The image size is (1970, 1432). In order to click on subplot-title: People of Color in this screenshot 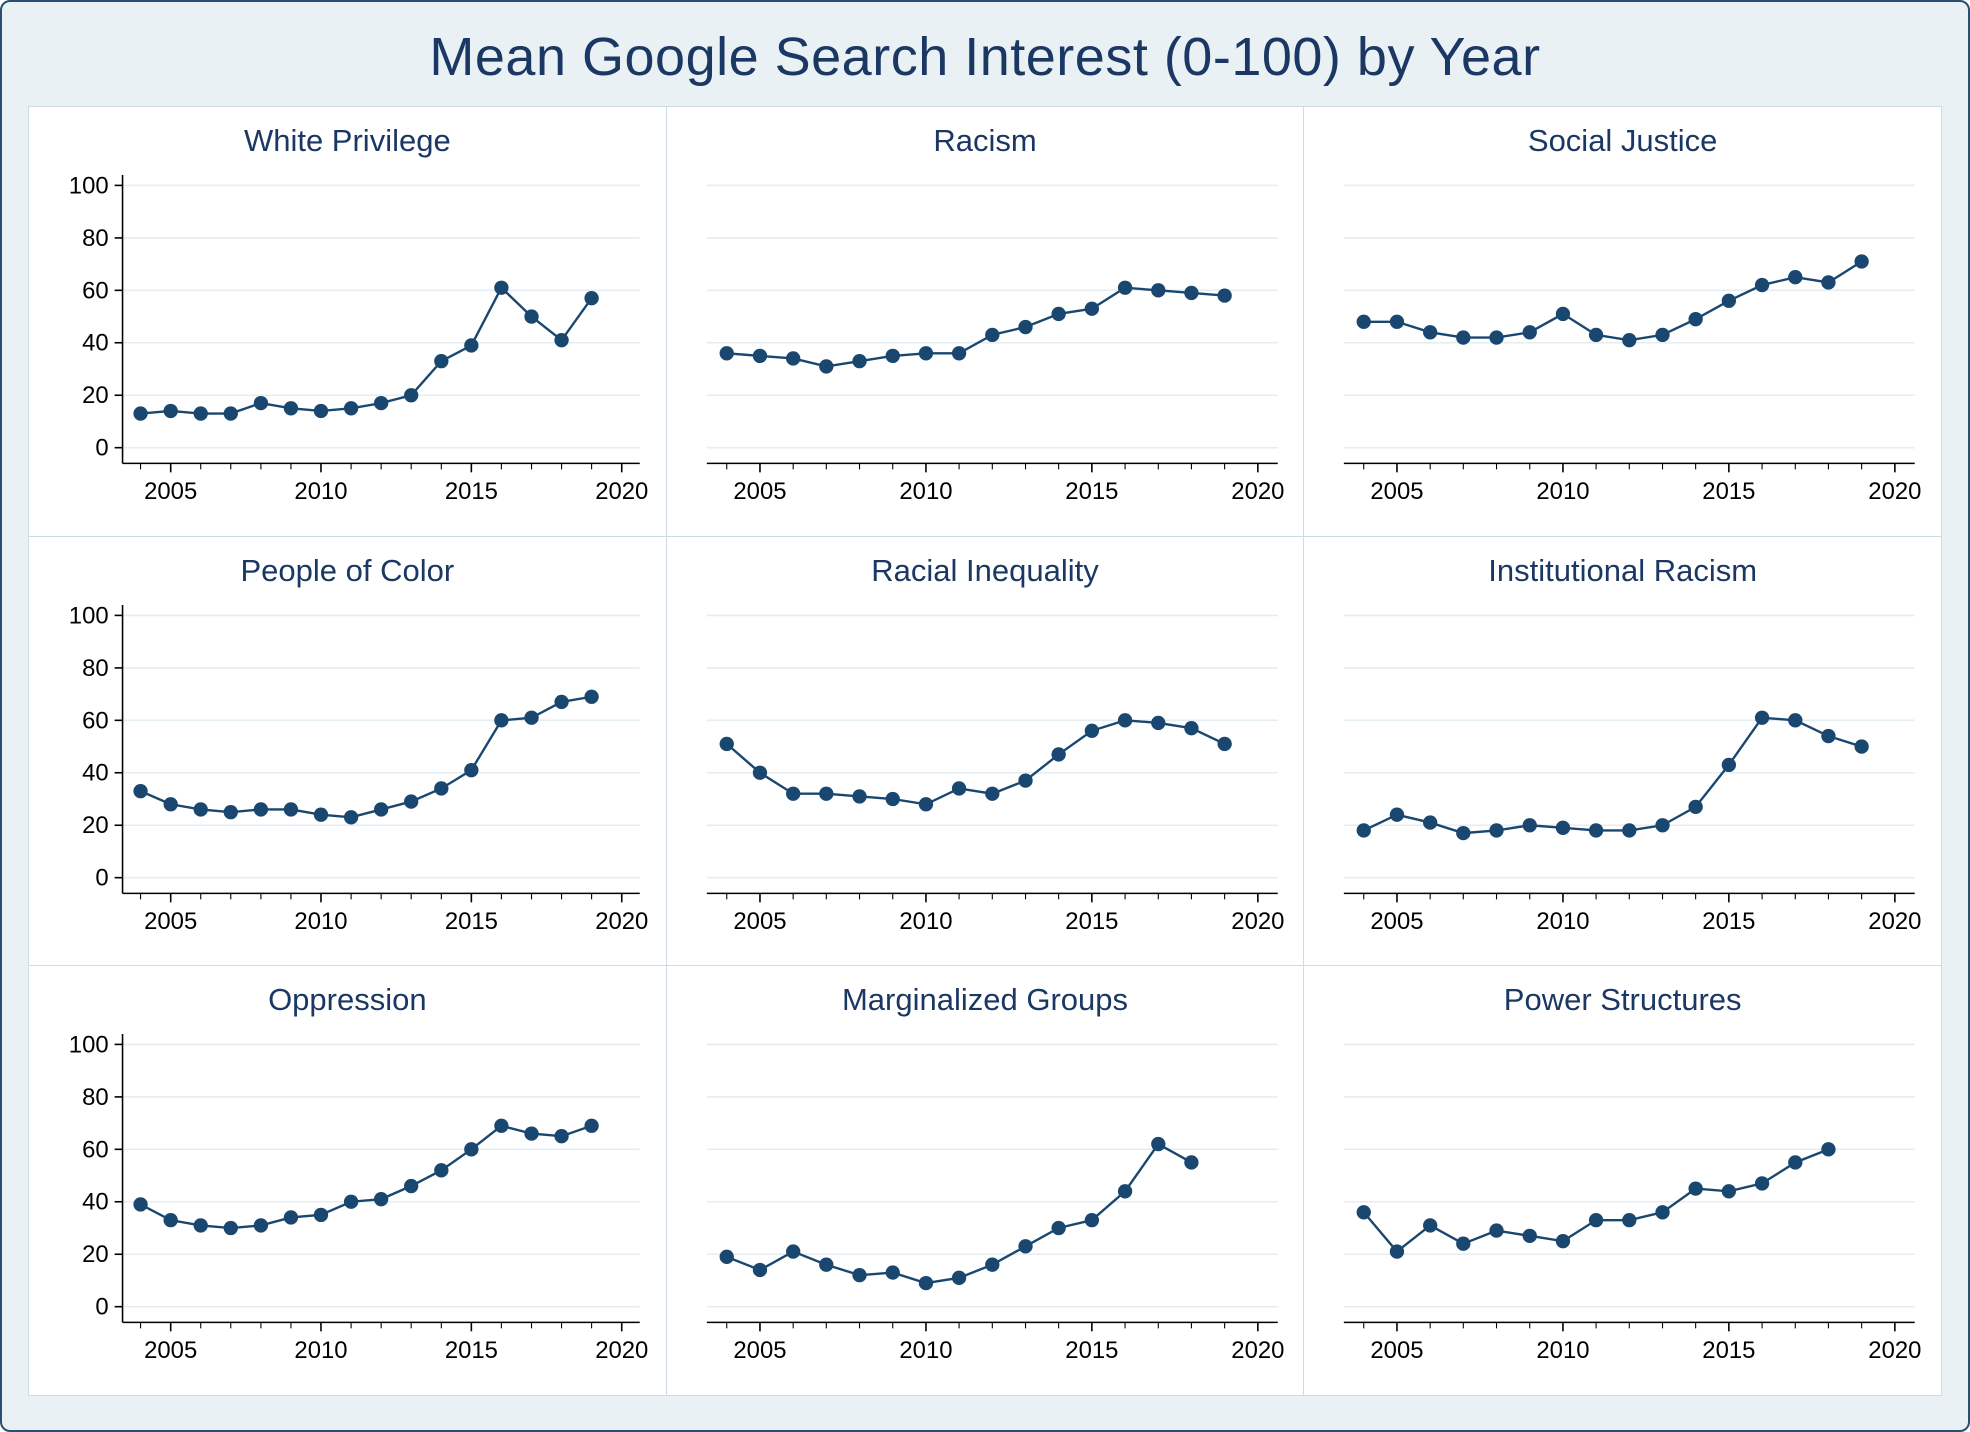, I will do `click(347, 570)`.